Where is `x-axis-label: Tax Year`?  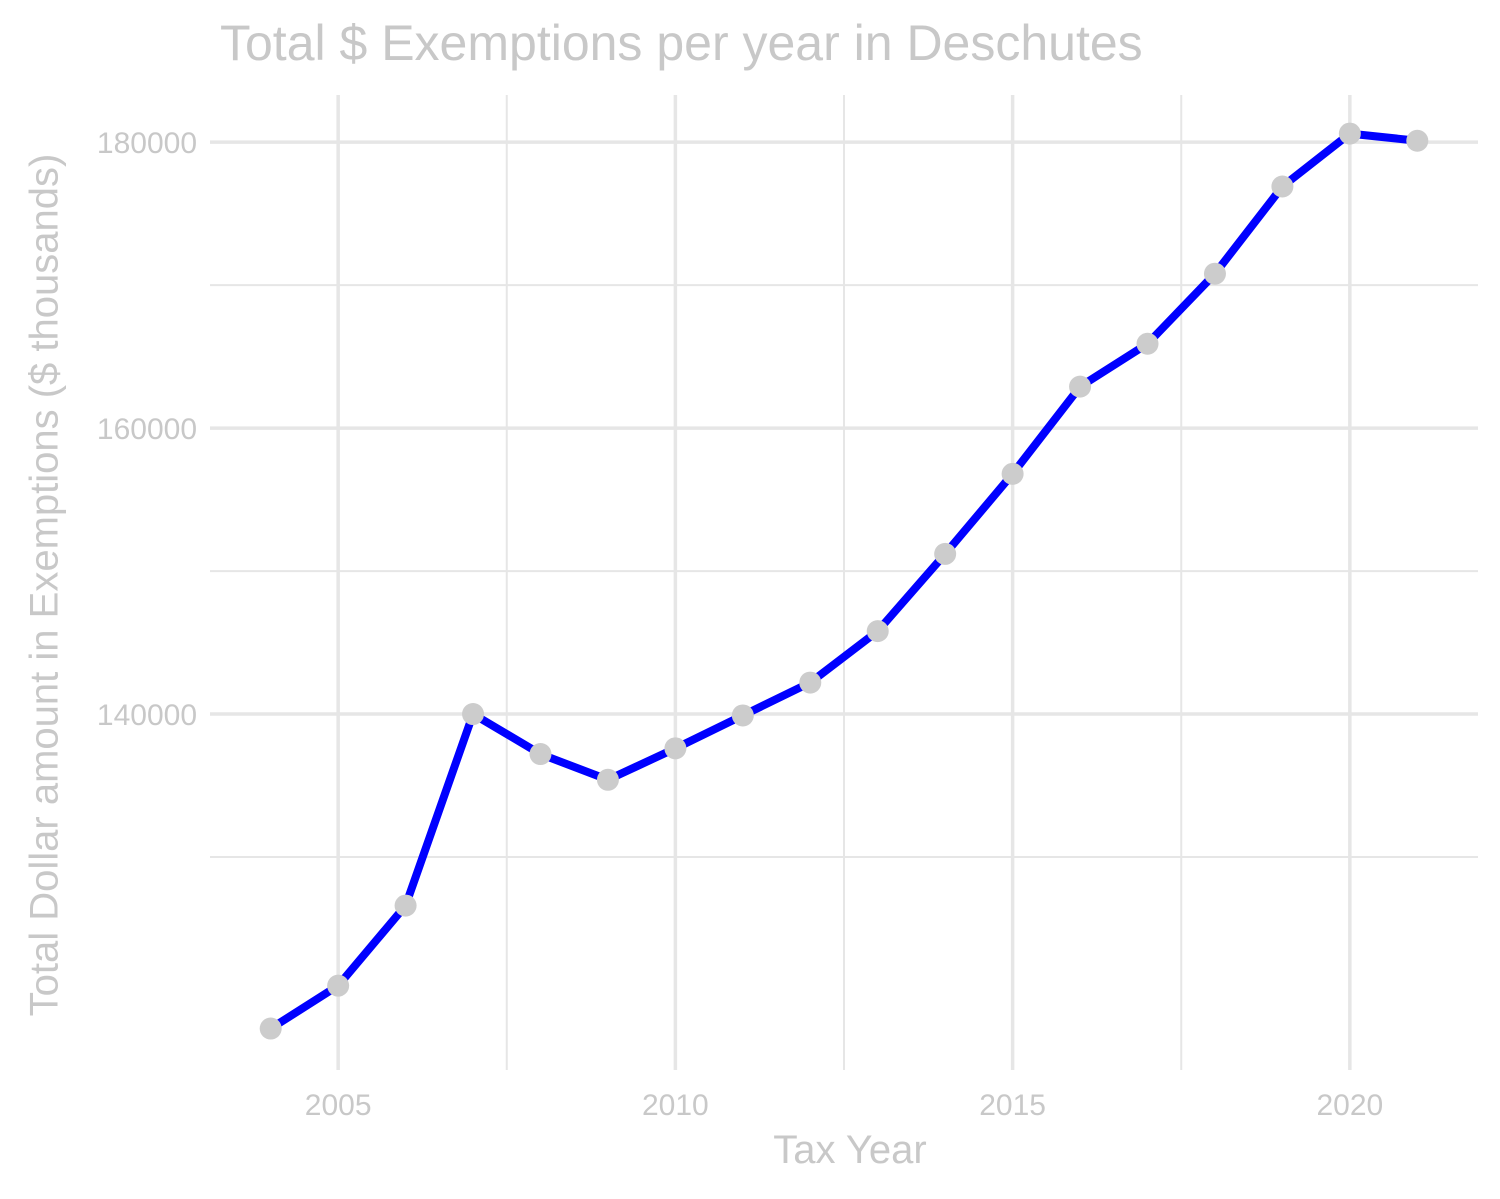
x-axis-label: Tax Year is located at coordinates (850, 1150).